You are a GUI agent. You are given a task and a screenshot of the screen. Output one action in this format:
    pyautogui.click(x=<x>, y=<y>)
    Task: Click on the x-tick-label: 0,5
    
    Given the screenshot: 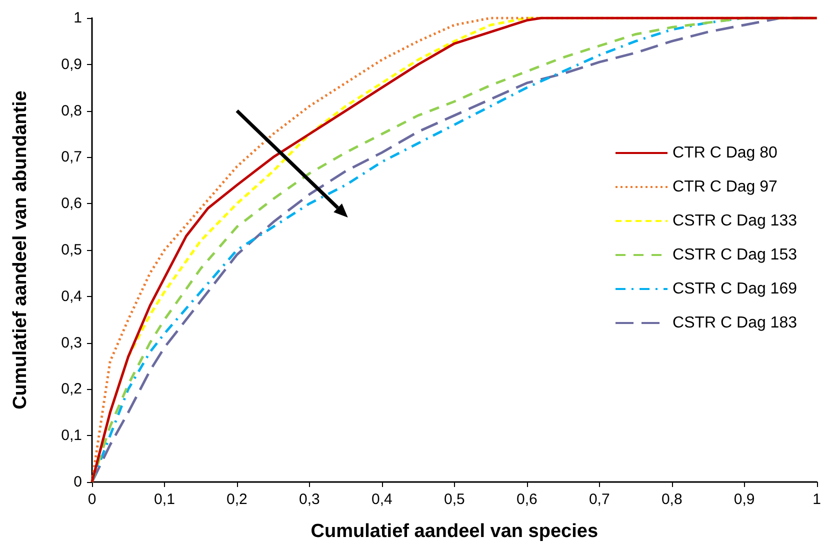 What is the action you would take?
    pyautogui.click(x=454, y=499)
    